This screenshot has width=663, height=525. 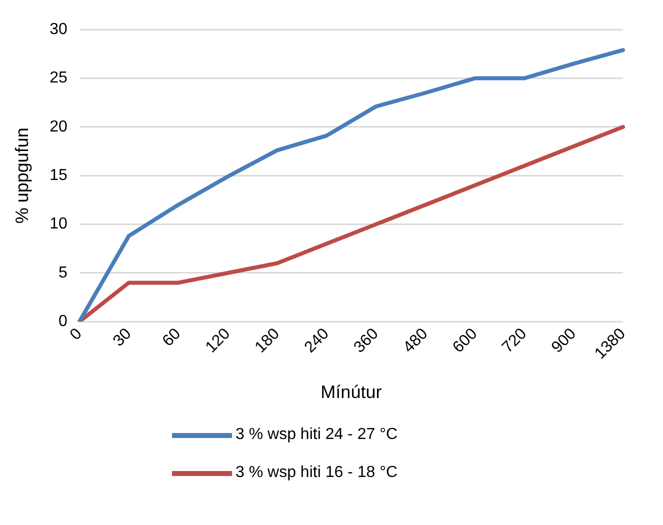 I want to click on y-tick-label: 0, so click(x=63, y=321).